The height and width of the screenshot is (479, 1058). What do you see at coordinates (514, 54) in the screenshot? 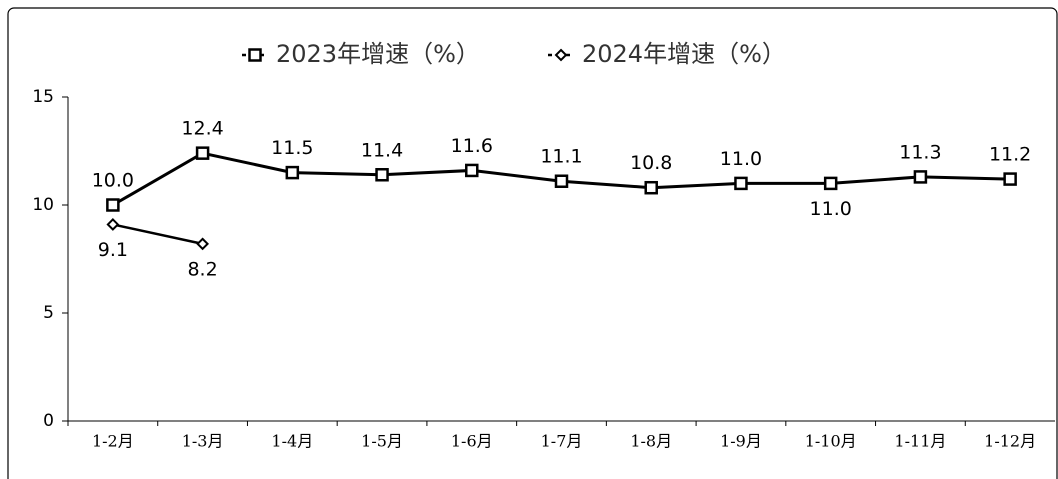
I see `legend: 2023年增速（%） 2024年增速（%）` at bounding box center [514, 54].